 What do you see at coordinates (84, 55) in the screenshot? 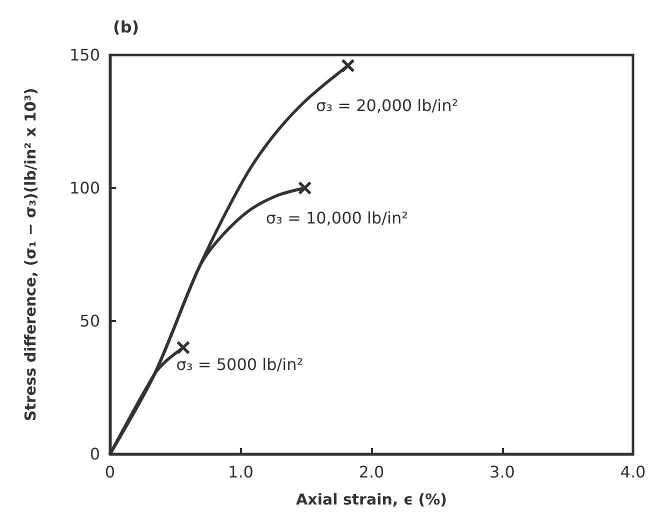
I see `y-tick-label: 150` at bounding box center [84, 55].